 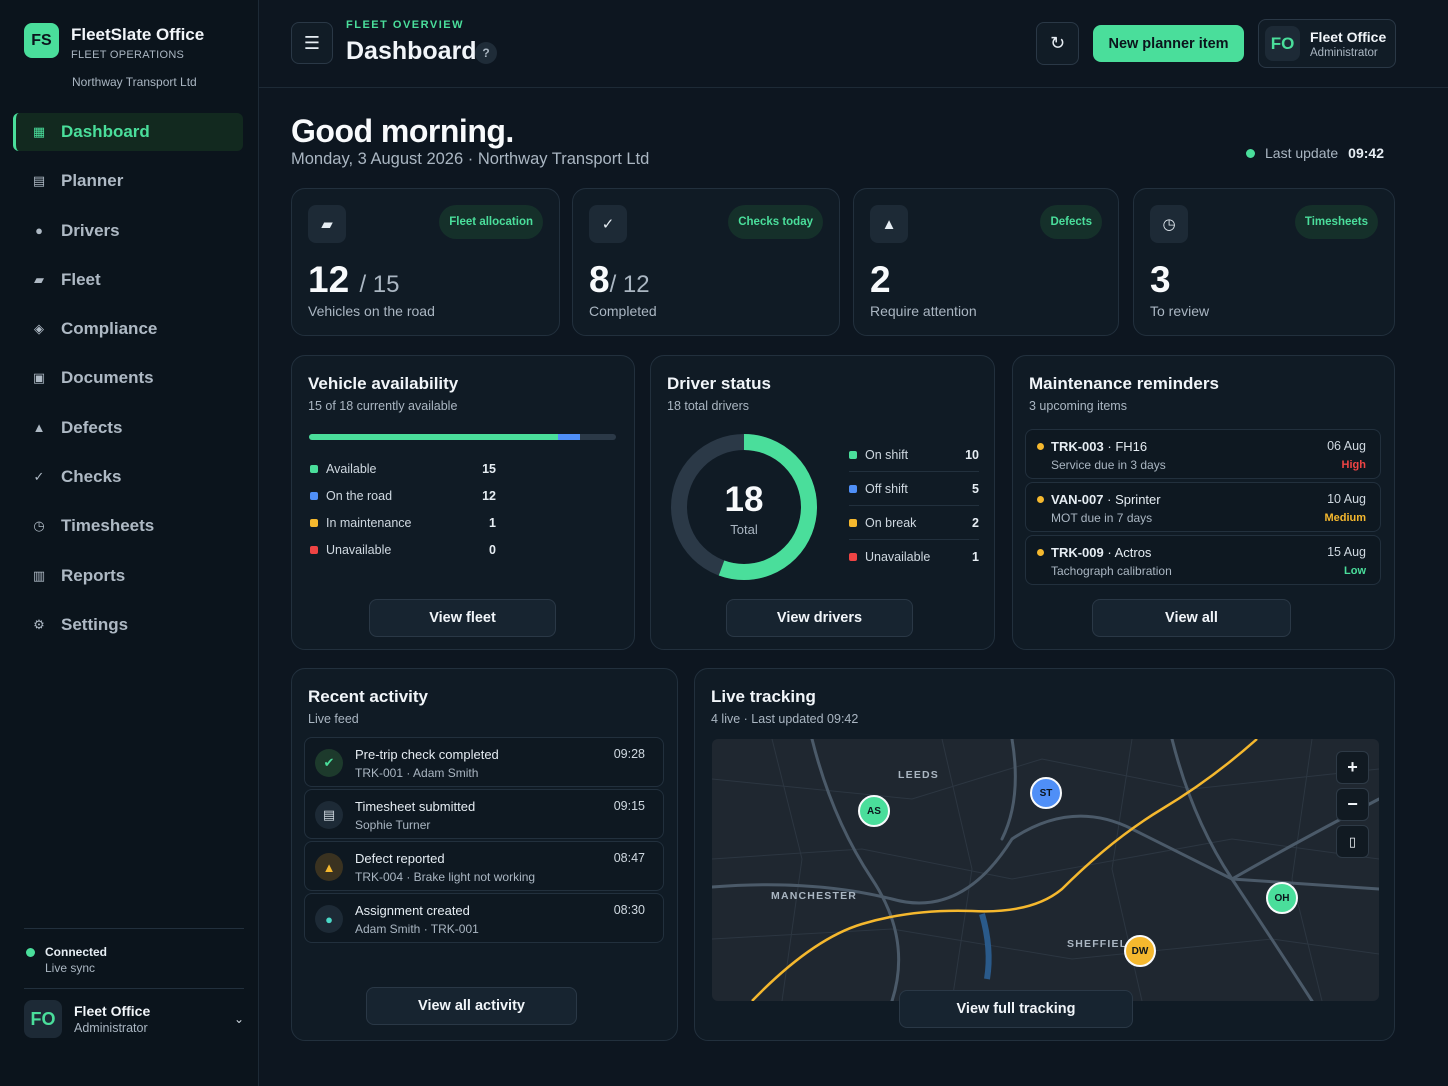 What do you see at coordinates (1366, 153) in the screenshot?
I see `last-update-time: 09:42` at bounding box center [1366, 153].